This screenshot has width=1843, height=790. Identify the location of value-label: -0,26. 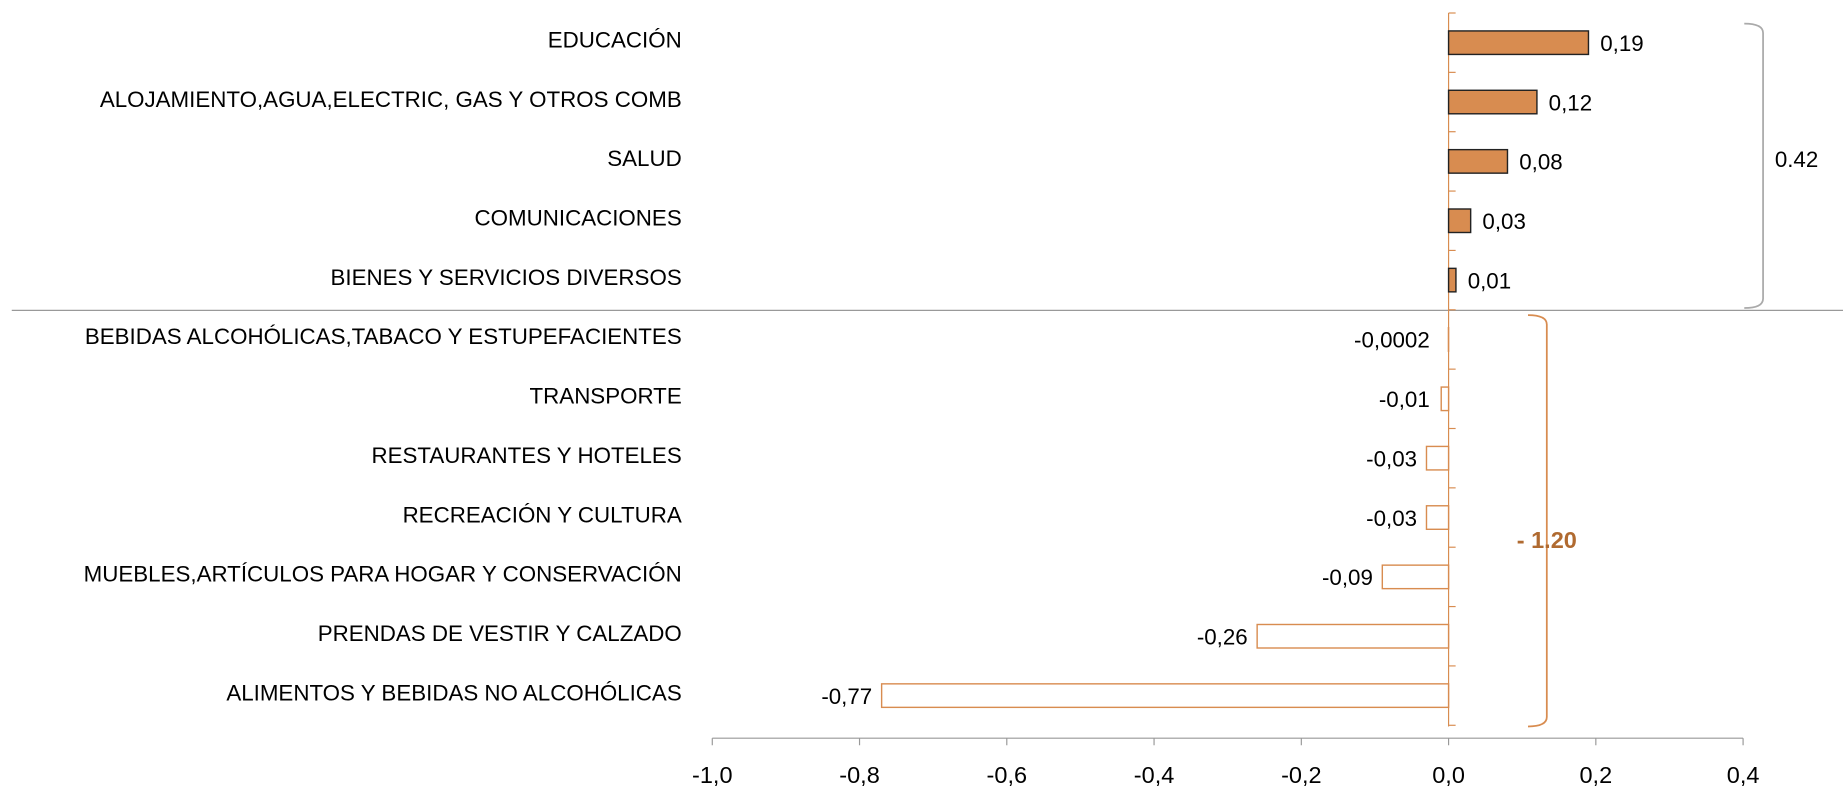
(1222, 637).